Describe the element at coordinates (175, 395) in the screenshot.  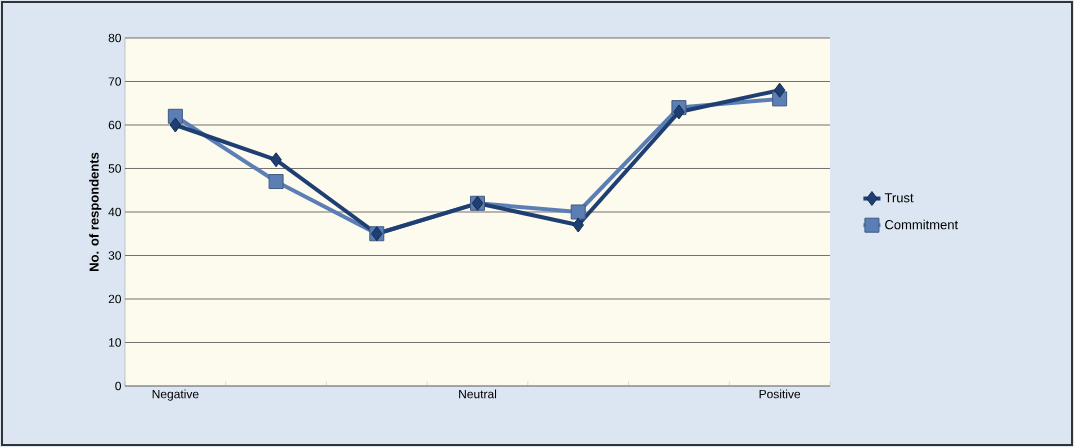
I see `x-tick-label: Negative` at that location.